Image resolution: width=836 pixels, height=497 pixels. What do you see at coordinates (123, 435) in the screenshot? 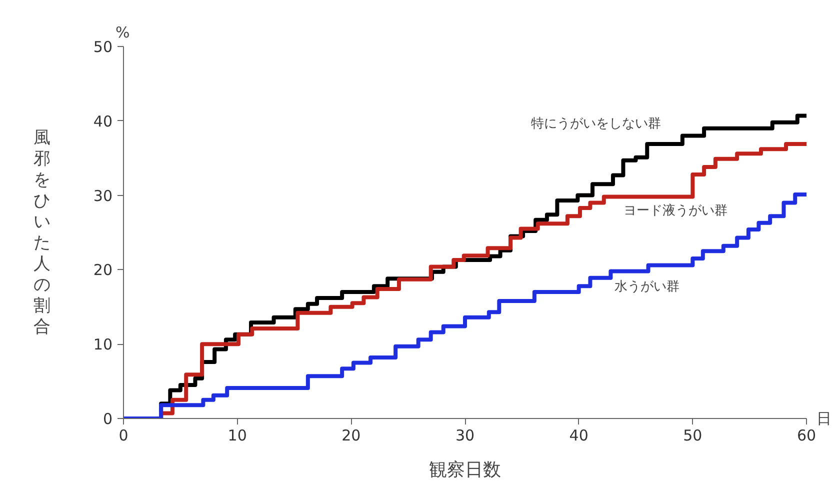
I see `x-tick-label: 0` at bounding box center [123, 435].